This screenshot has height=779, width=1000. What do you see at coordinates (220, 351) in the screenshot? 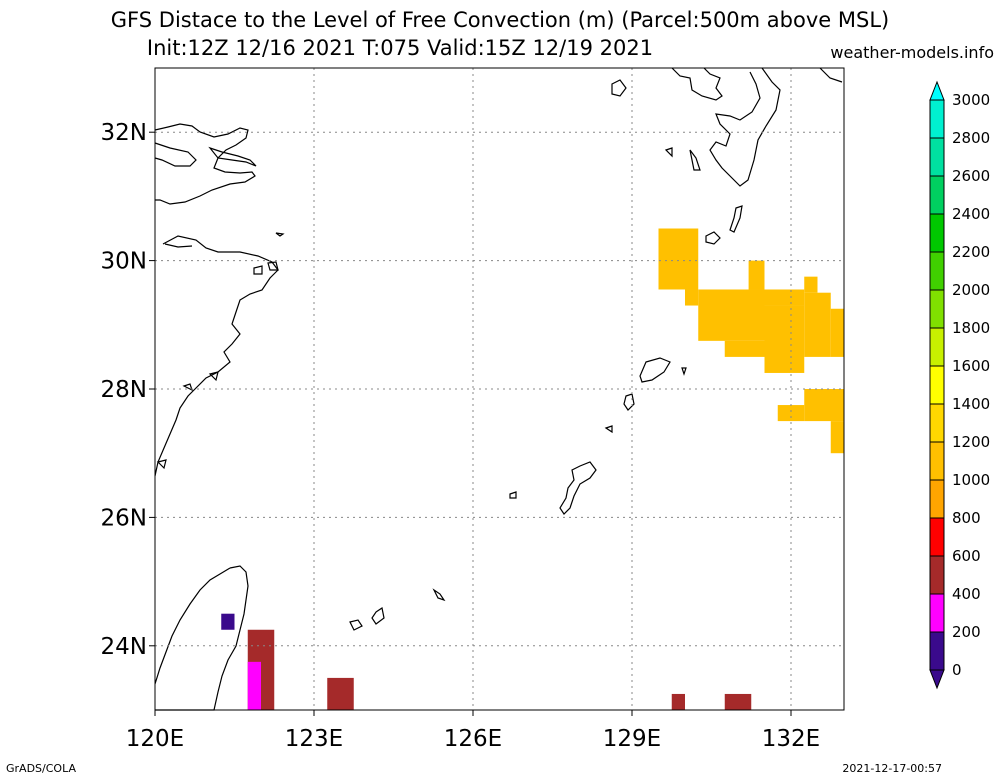
I see `coastal-islands` at bounding box center [220, 351].